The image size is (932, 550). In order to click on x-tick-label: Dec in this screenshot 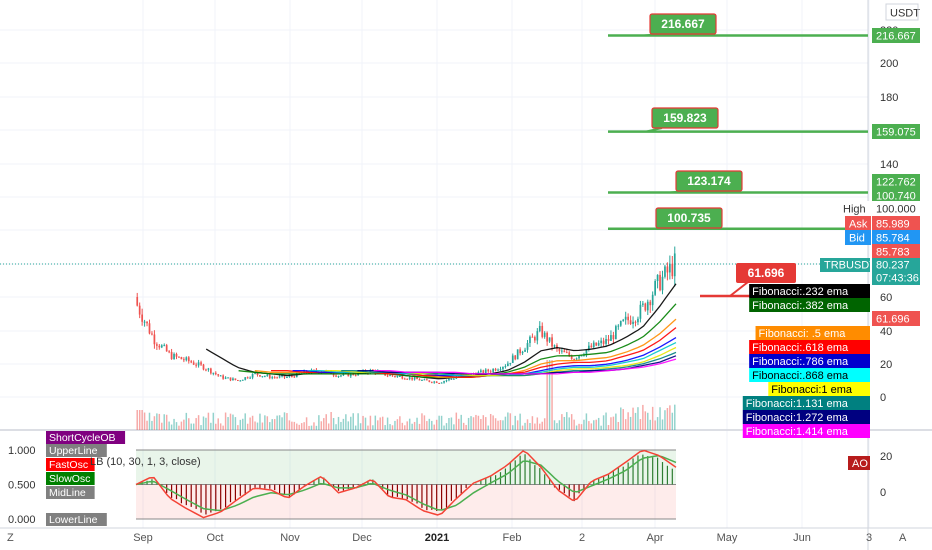, I will do `click(362, 538)`.